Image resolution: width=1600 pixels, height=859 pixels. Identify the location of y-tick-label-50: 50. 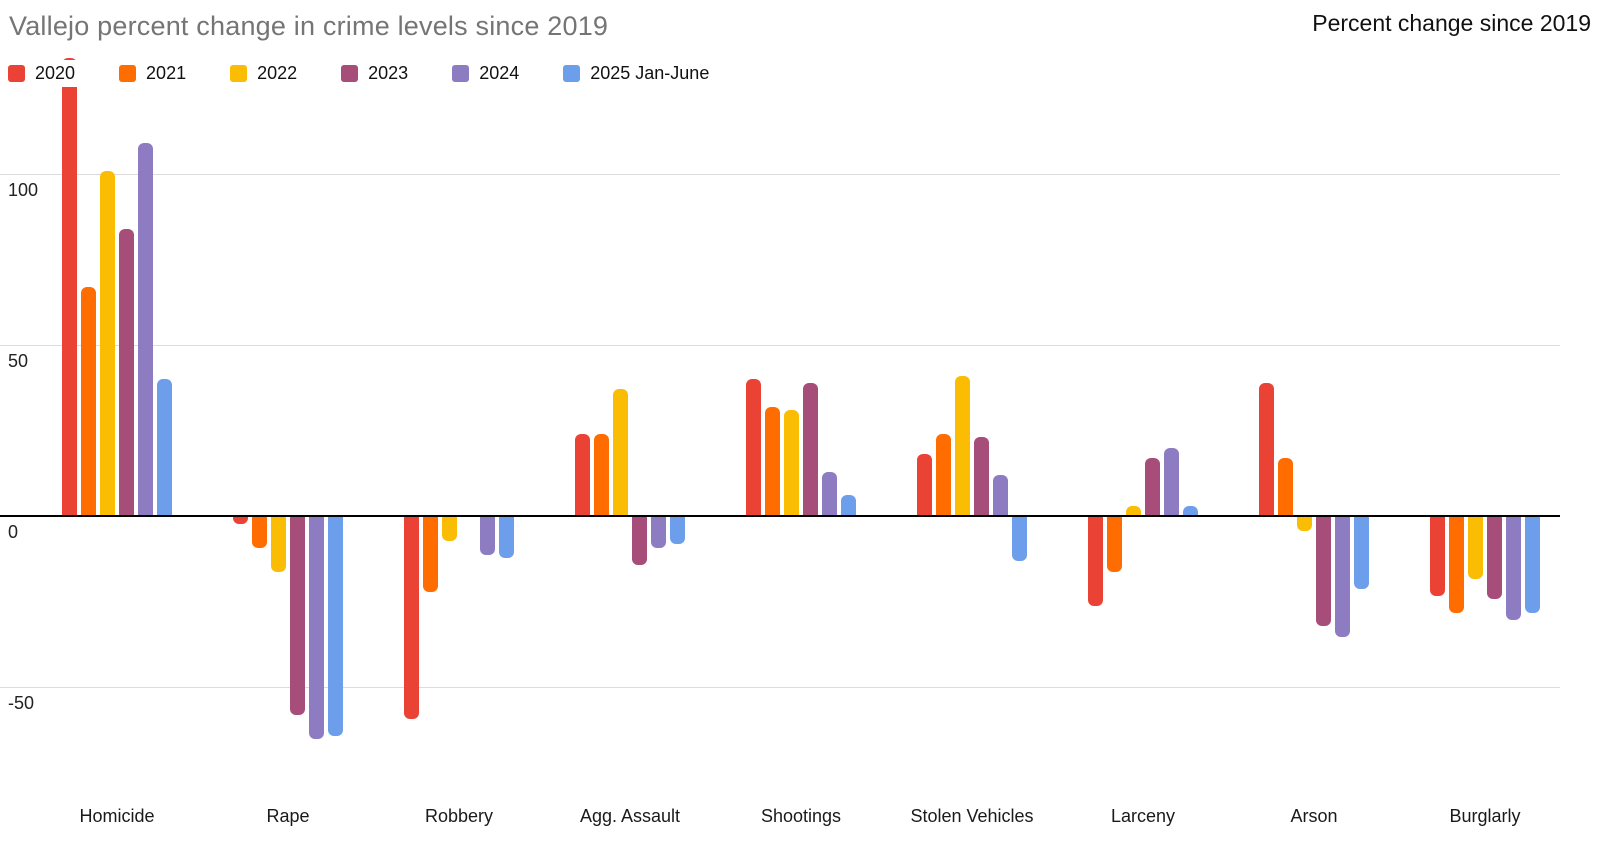
(18, 361).